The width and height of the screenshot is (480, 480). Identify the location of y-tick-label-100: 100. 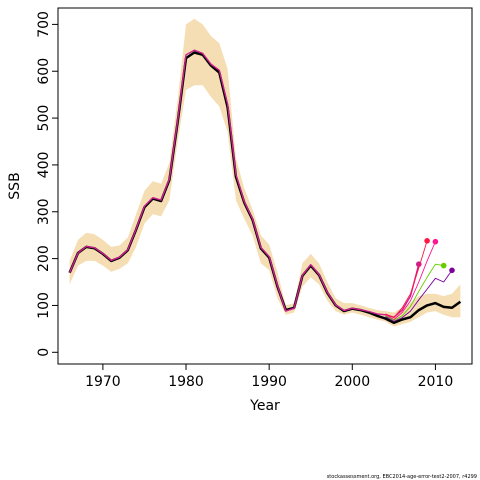
(44, 305).